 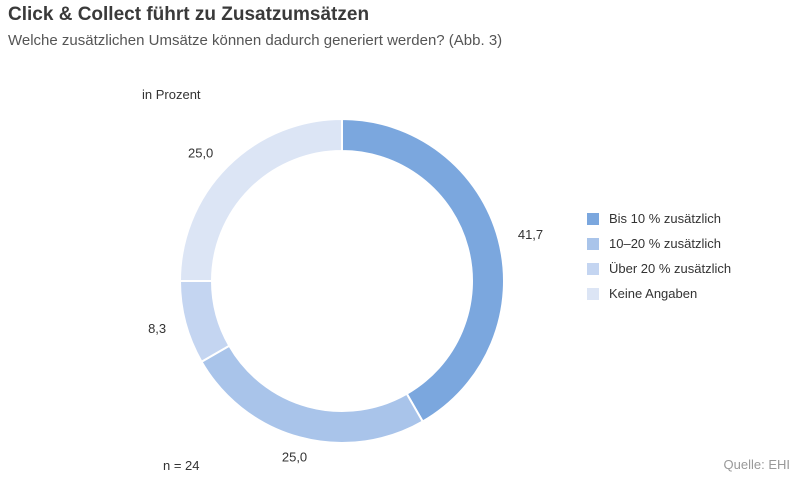 I want to click on legend-label: Bis 10 % zusätzlich, so click(x=665, y=218).